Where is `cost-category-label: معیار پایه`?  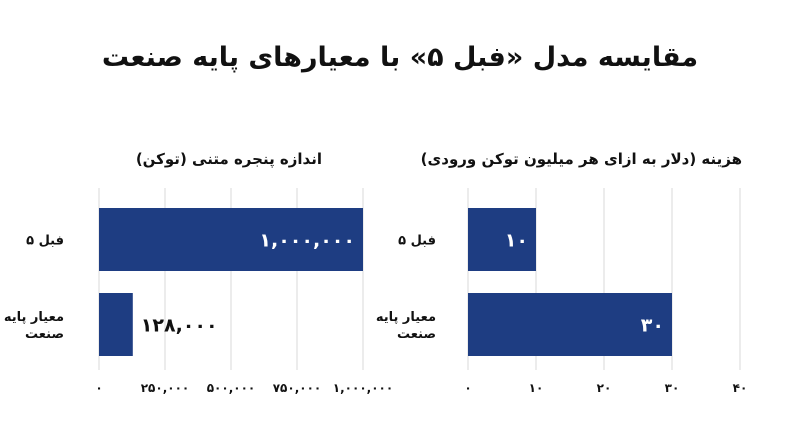
cost-category-label: معیار پایه is located at coordinates (406, 317).